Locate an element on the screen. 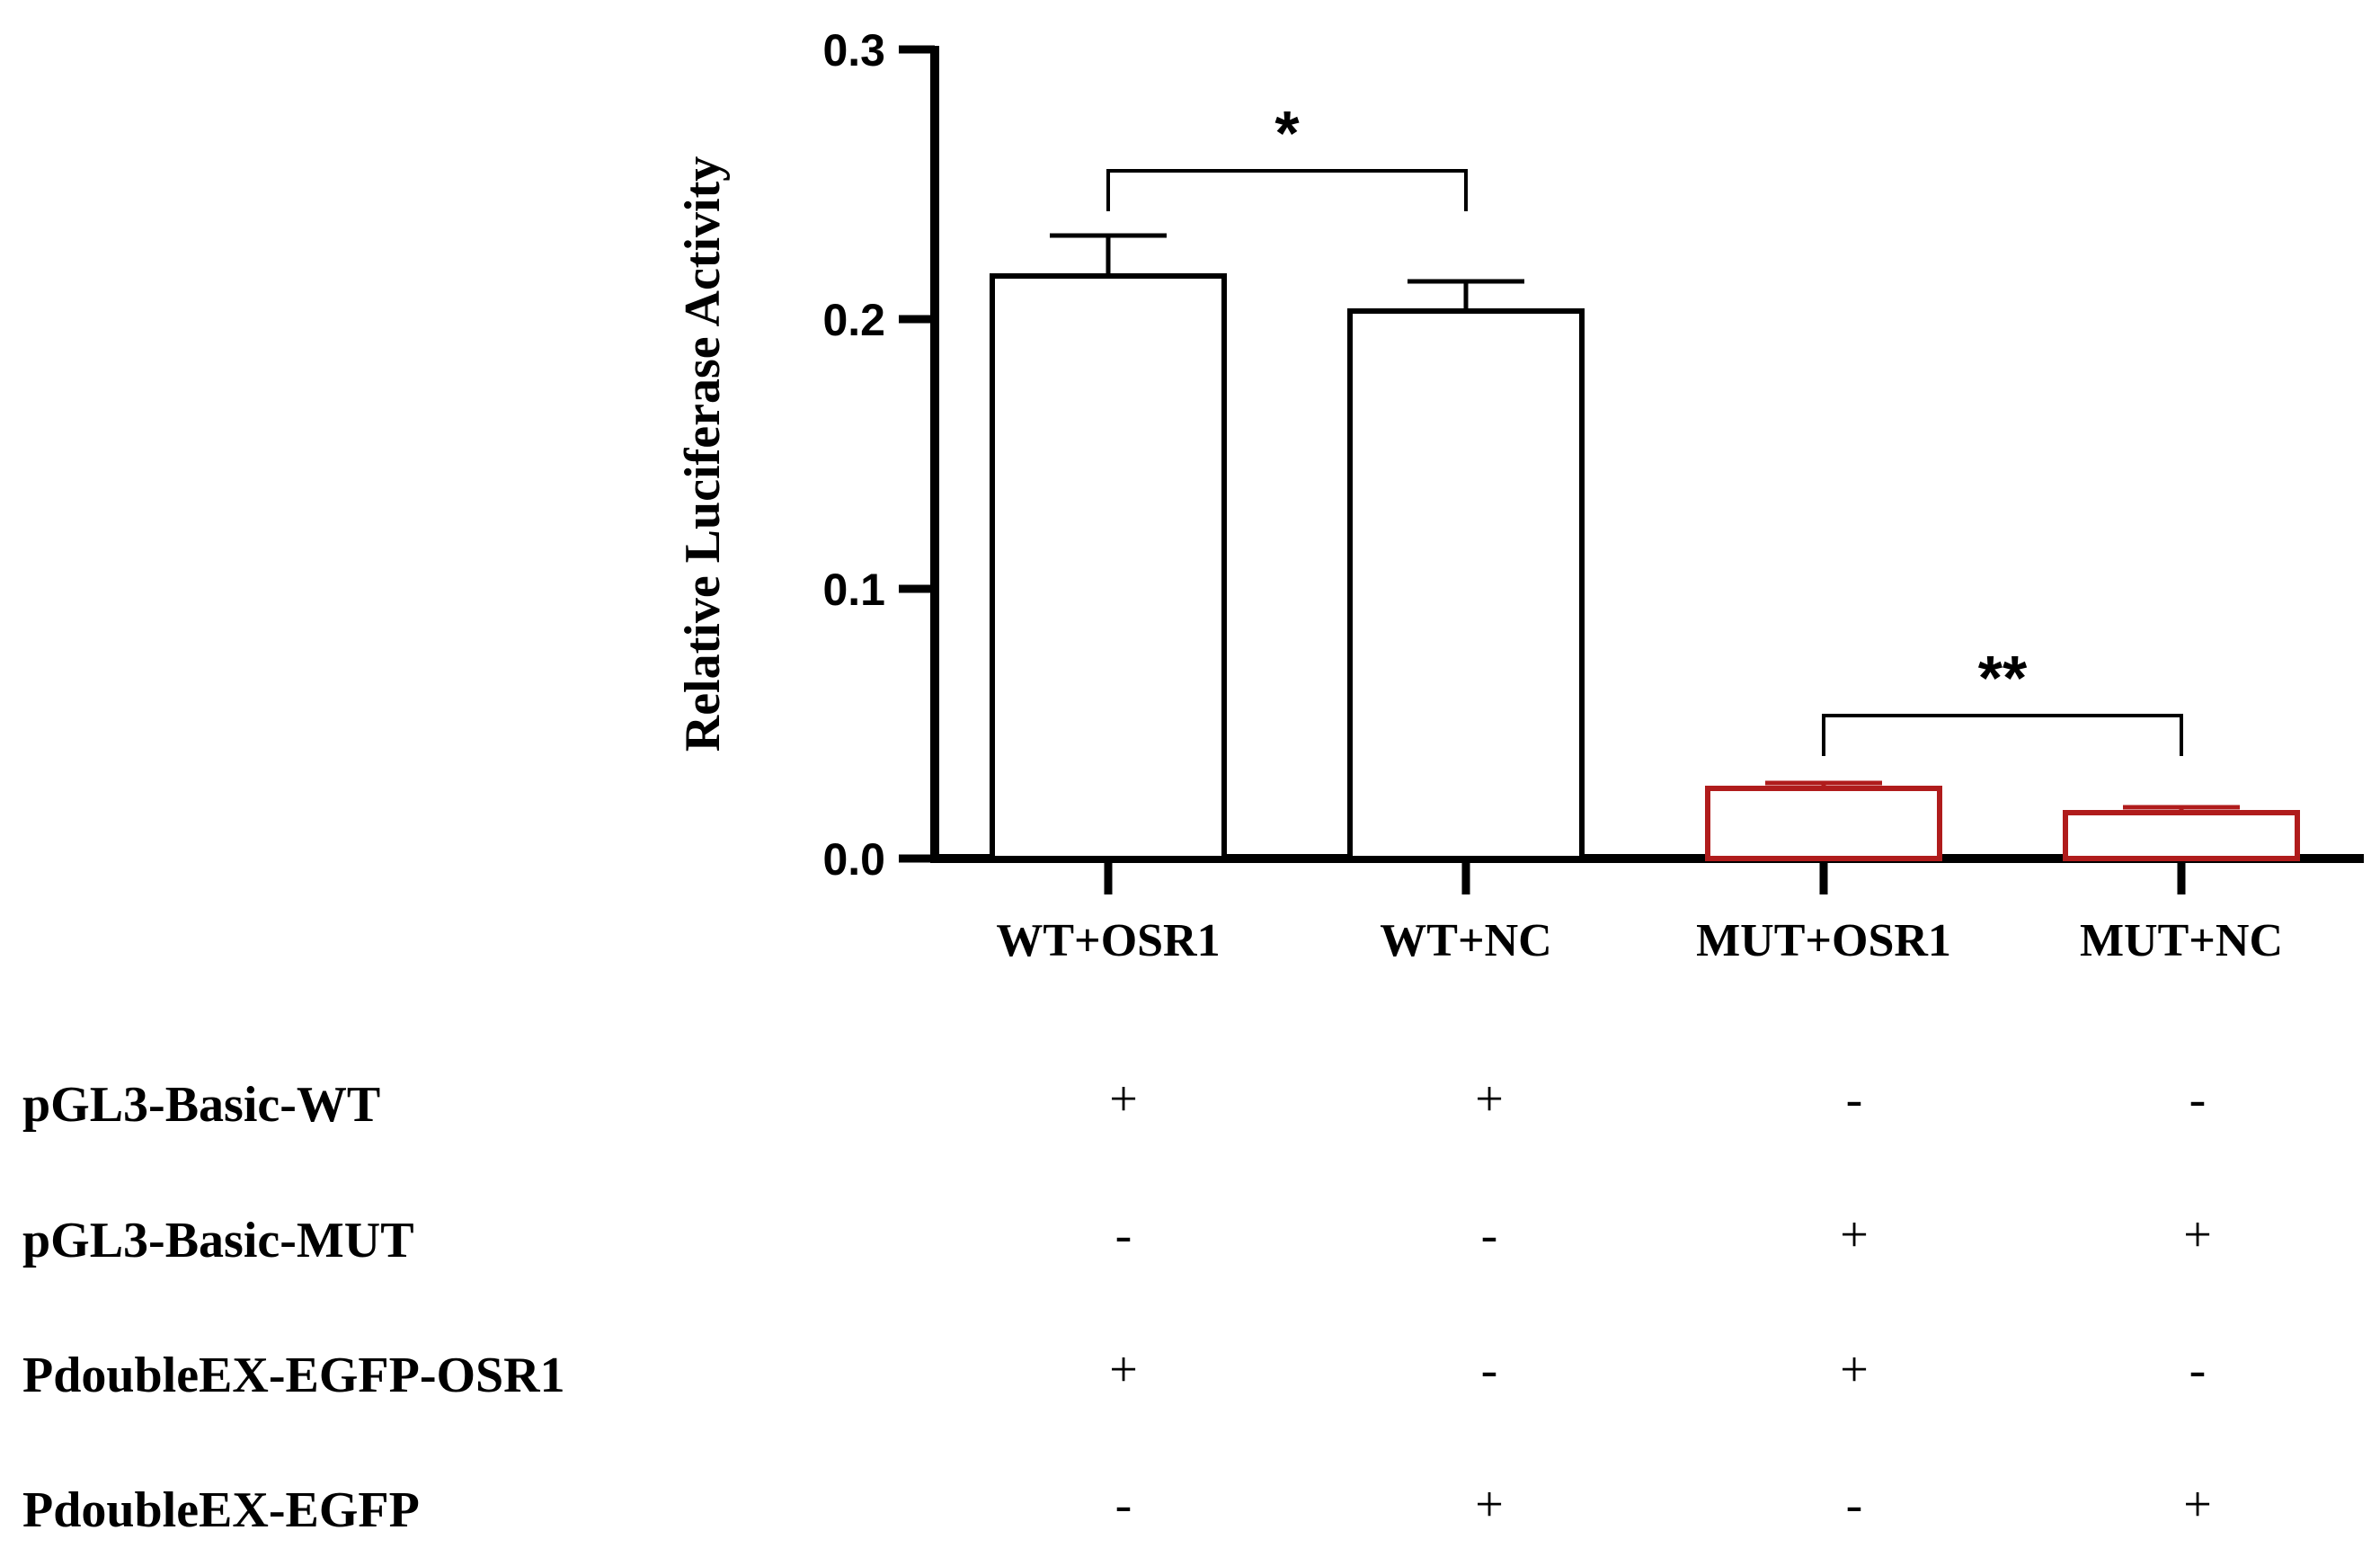 The image size is (2380, 1566). significance-label: ** is located at coordinates (2003, 678).